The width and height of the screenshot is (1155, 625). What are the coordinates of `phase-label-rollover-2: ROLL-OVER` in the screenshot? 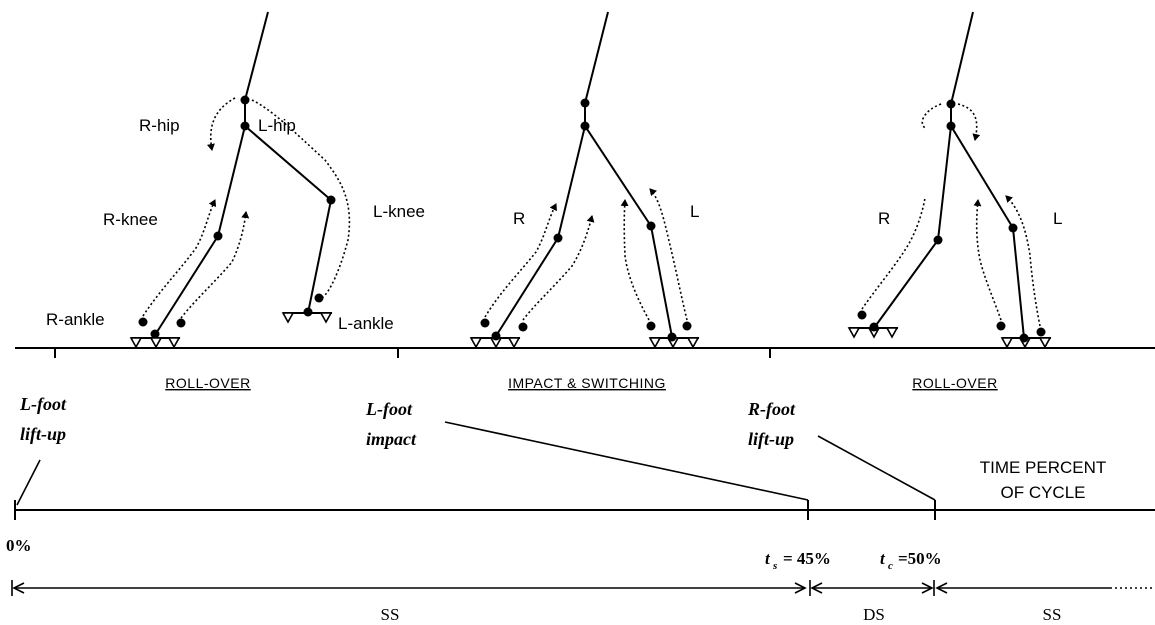 It's located at (954, 383).